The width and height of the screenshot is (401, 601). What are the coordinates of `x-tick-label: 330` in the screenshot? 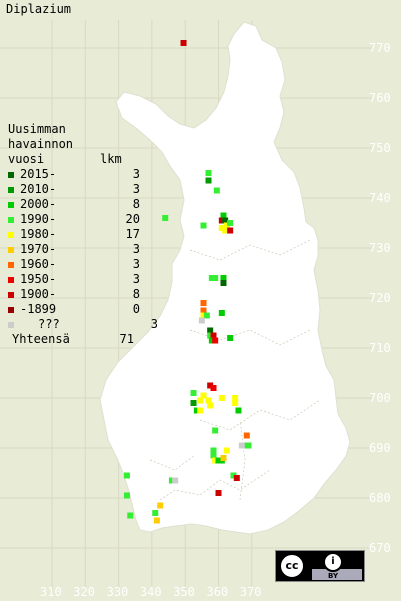 It's located at (117, 592).